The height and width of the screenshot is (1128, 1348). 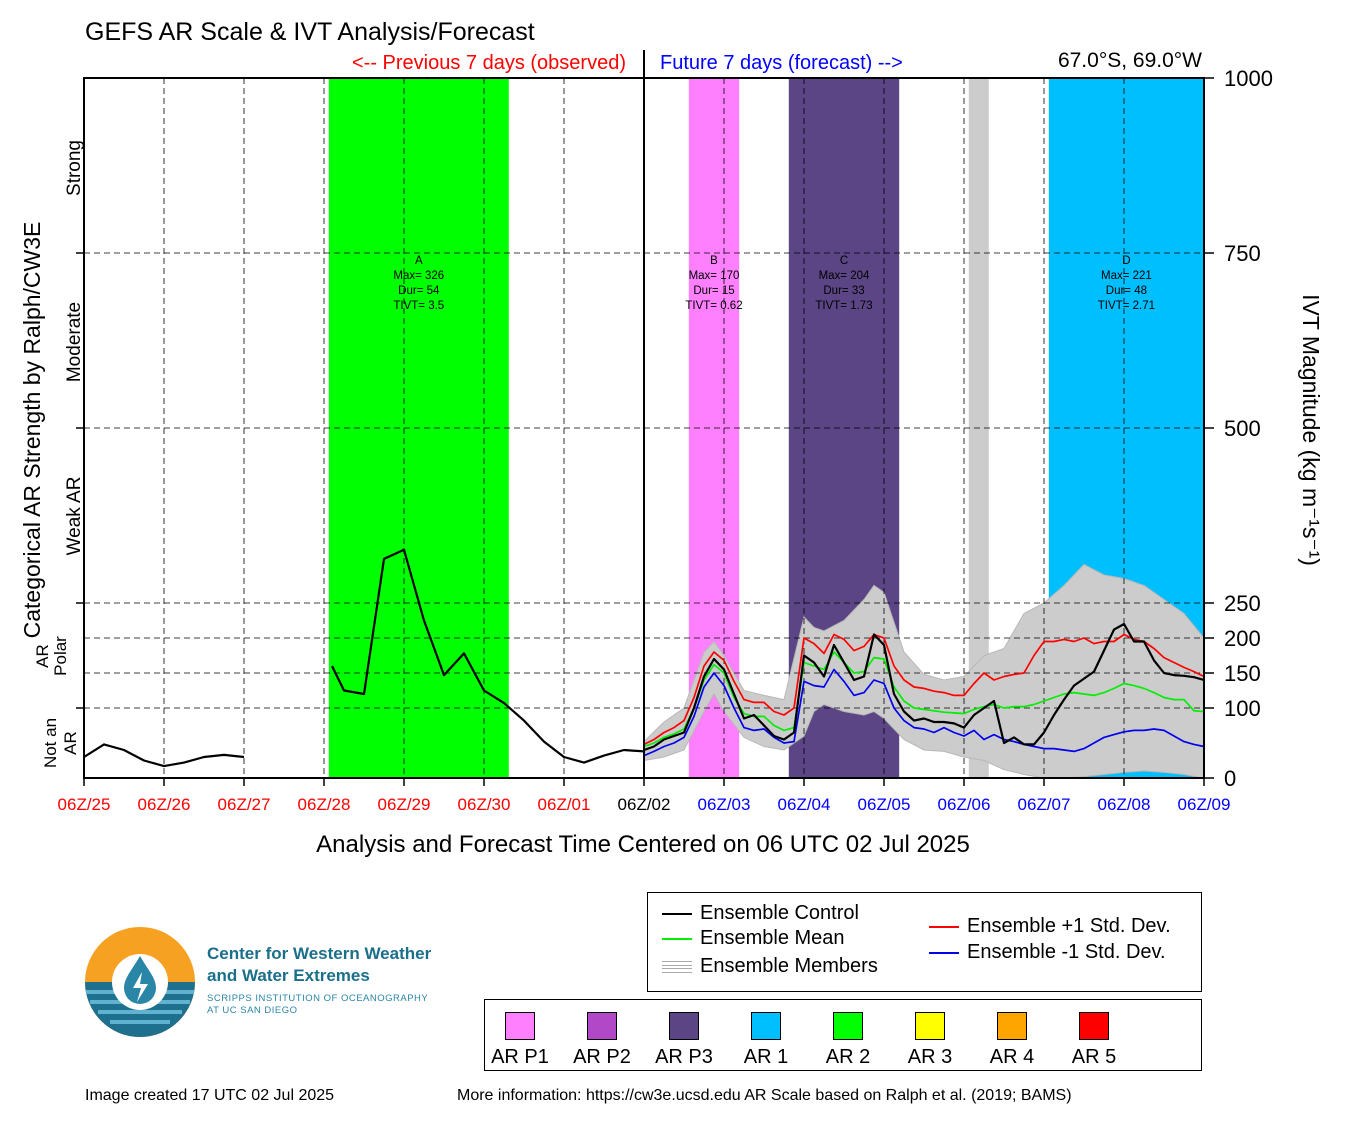 I want to click on ar-scale-label: AR 4, so click(x=1012, y=1057).